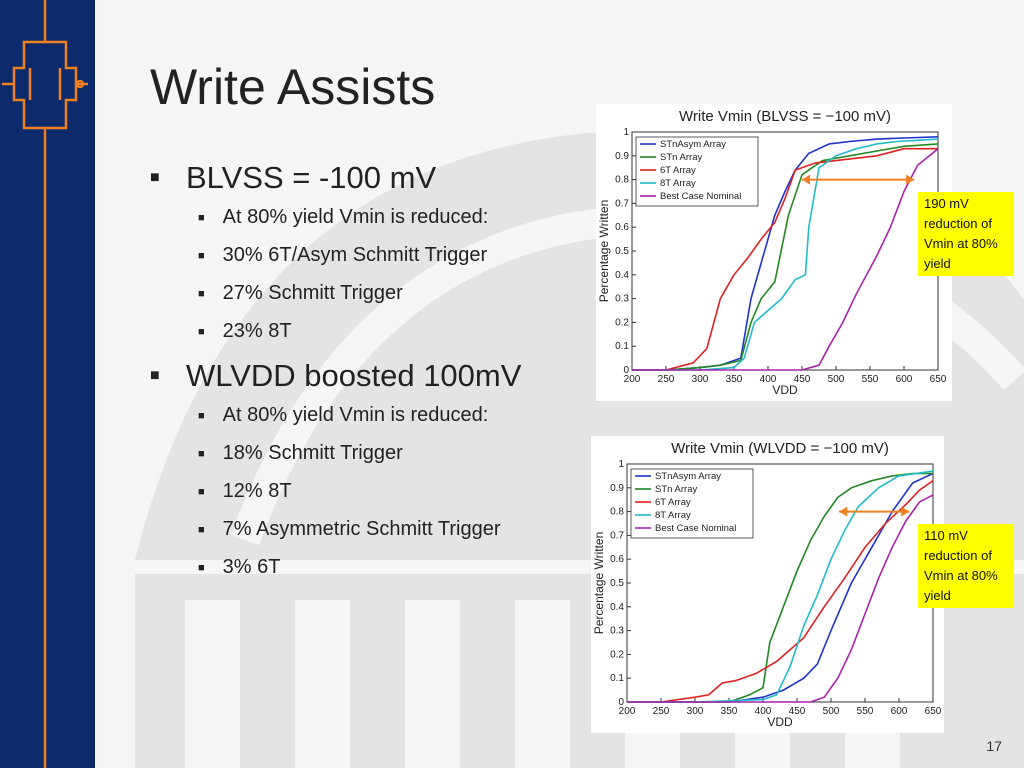 The width and height of the screenshot is (1024, 768). What do you see at coordinates (785, 390) in the screenshot?
I see `x-axis-label: VDD` at bounding box center [785, 390].